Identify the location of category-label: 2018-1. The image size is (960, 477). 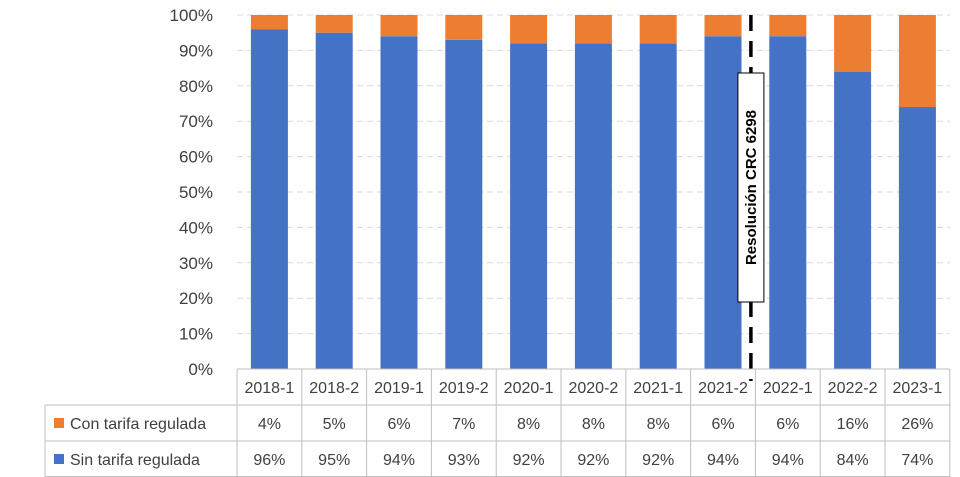
(269, 388).